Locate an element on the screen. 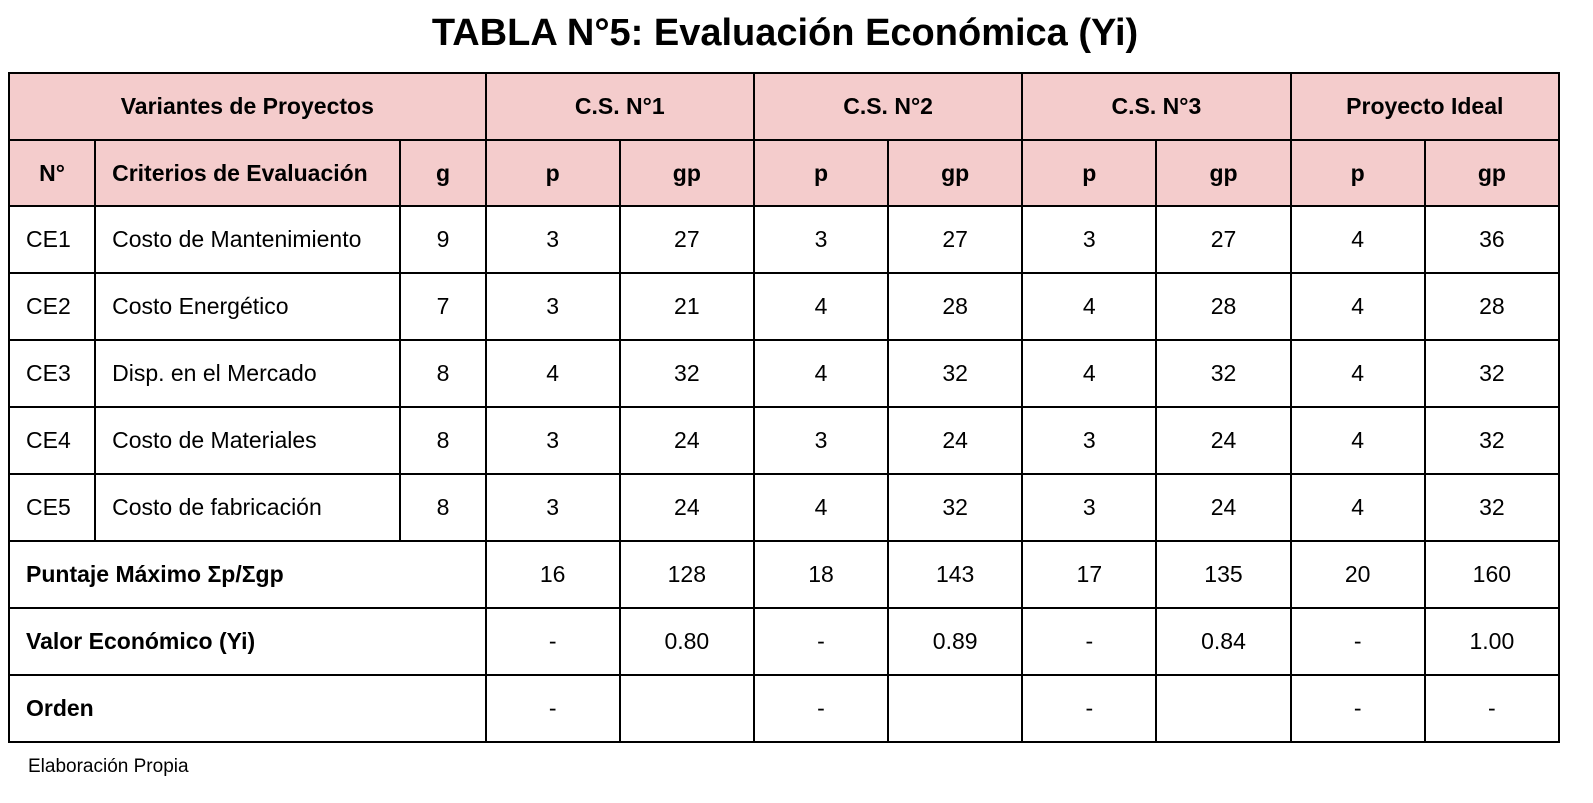 This screenshot has height=803, width=1593. cell-value: 128 is located at coordinates (686, 574).